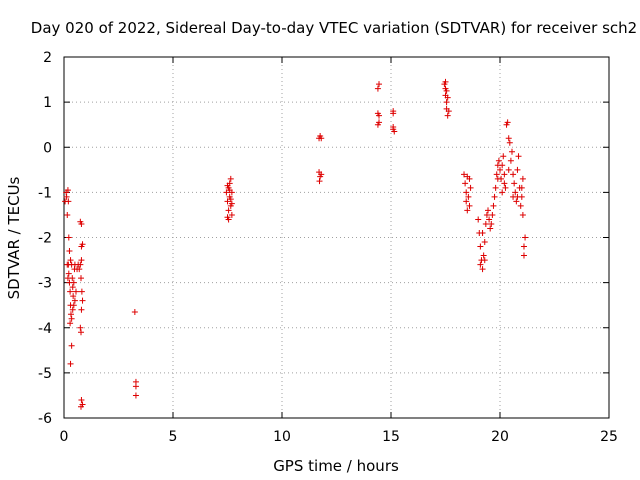 This screenshot has width=640, height=480. Describe the element at coordinates (47, 58) in the screenshot. I see `y-tick-label: 2` at that location.